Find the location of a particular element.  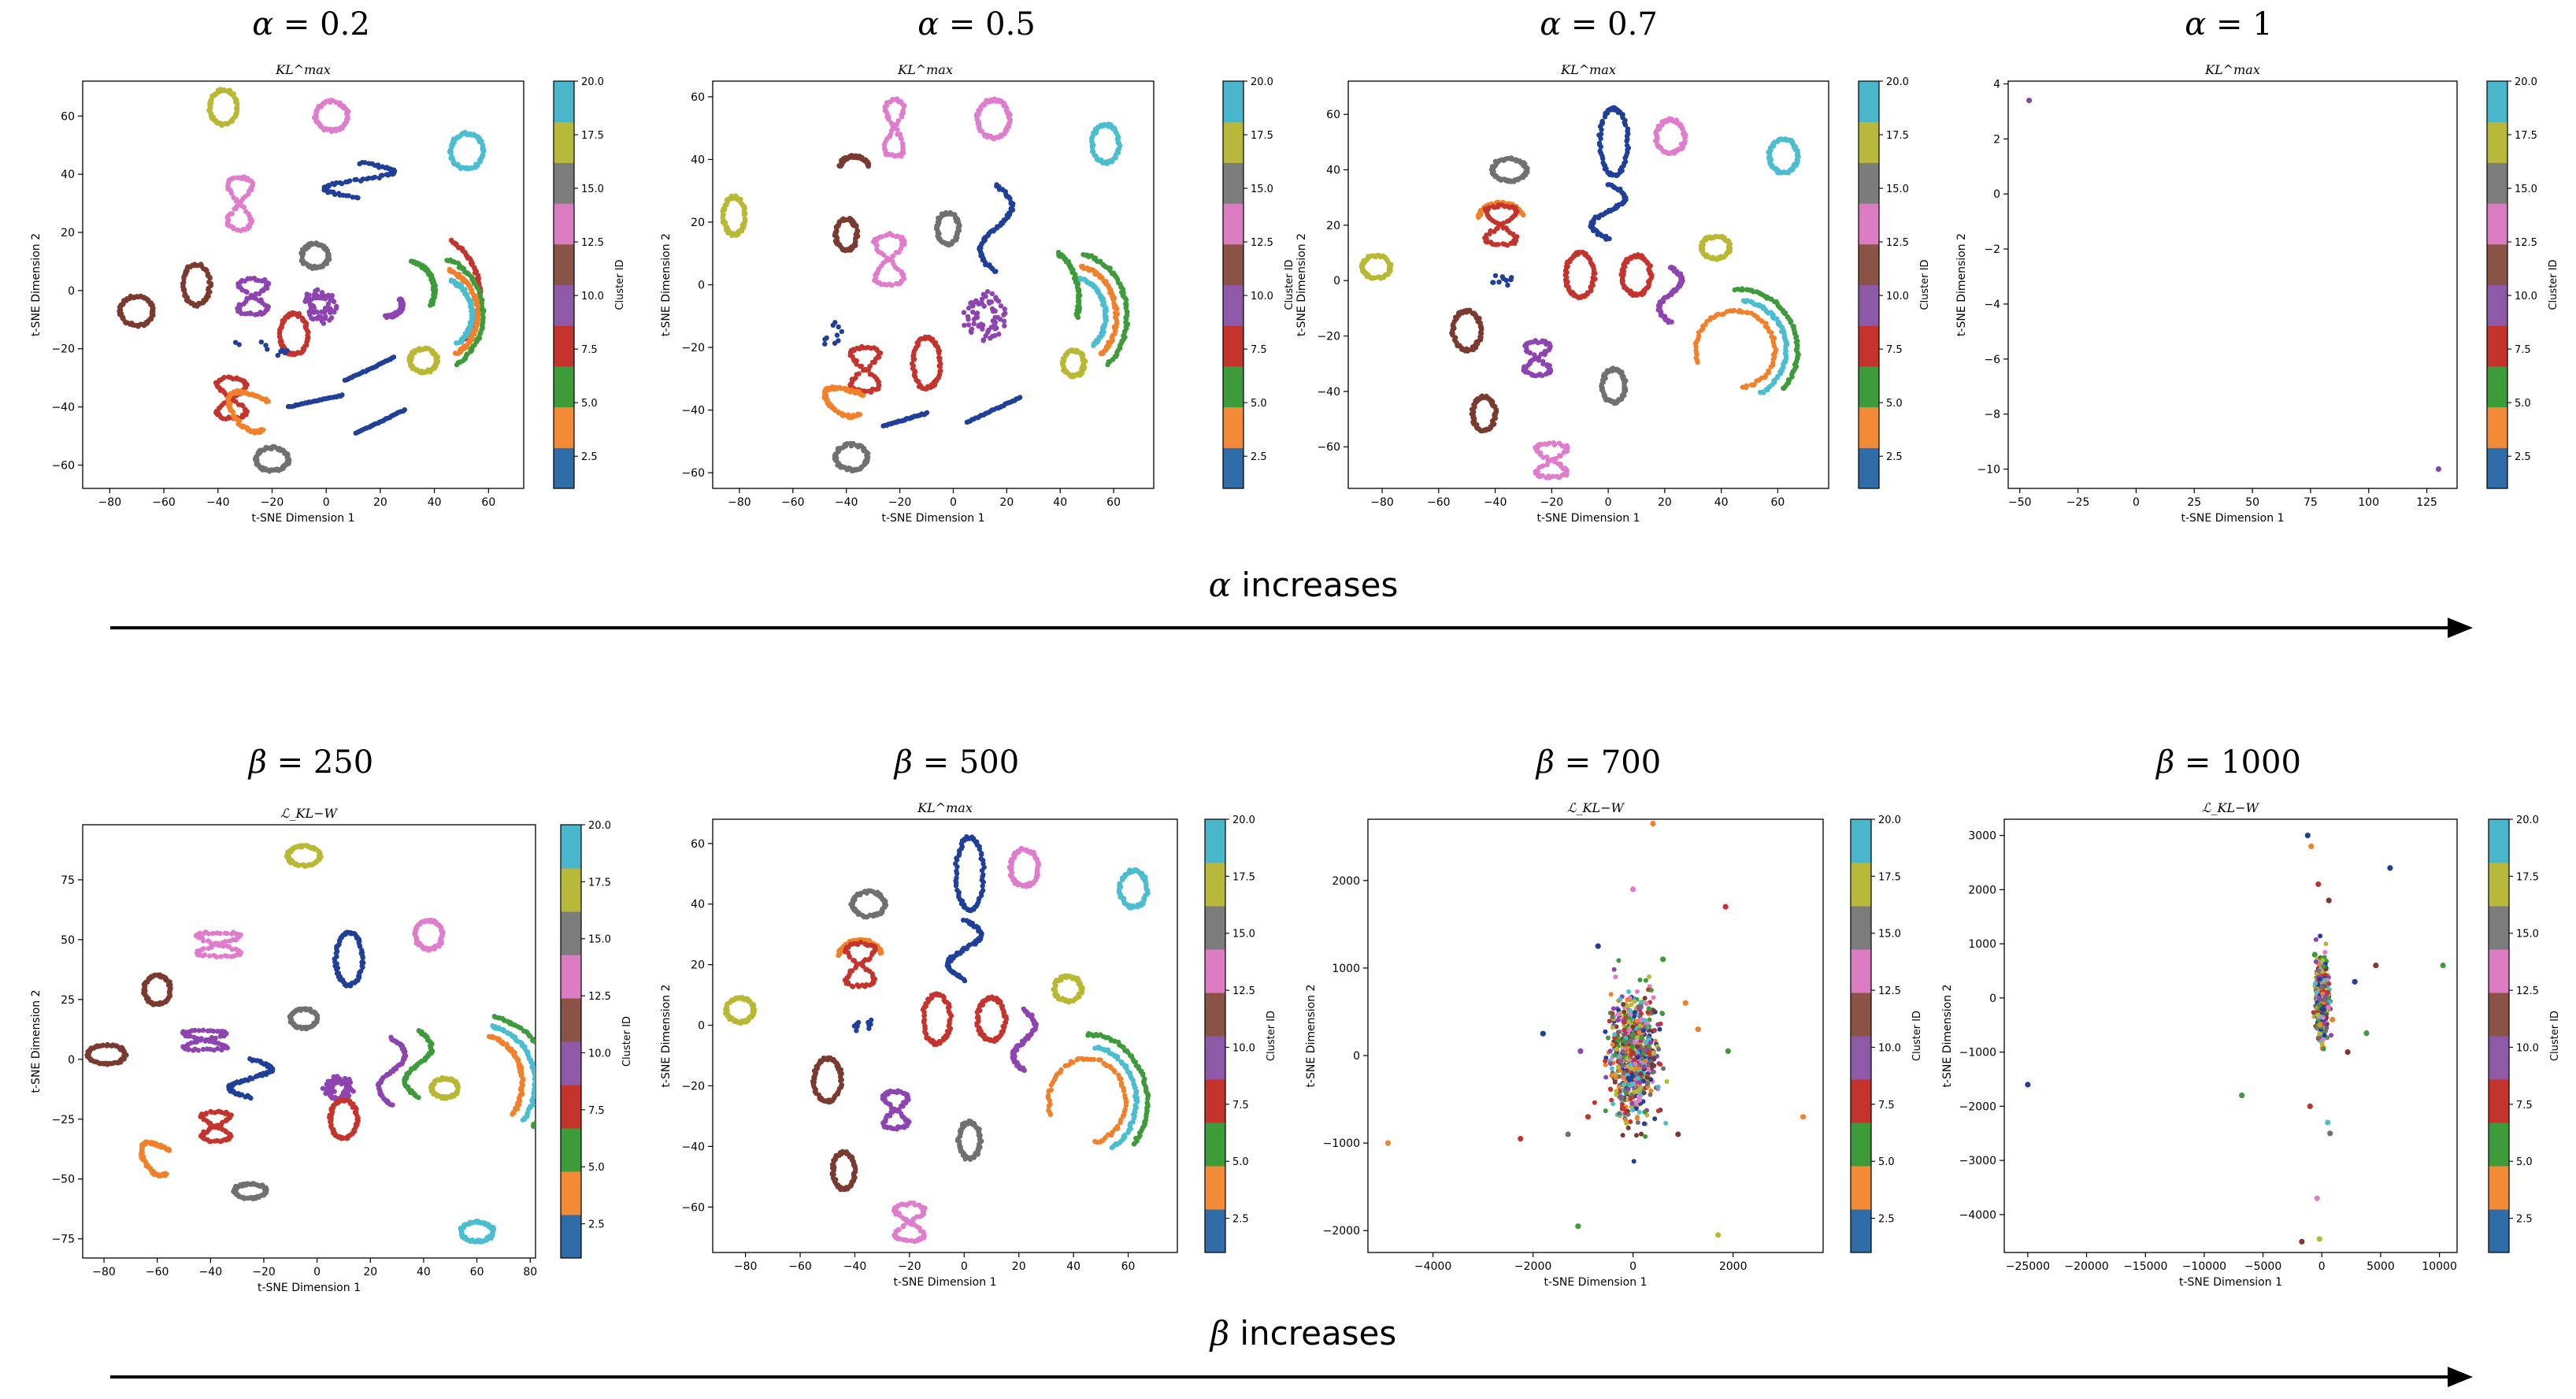

y-tick-label: −40 is located at coordinates (693, 411).